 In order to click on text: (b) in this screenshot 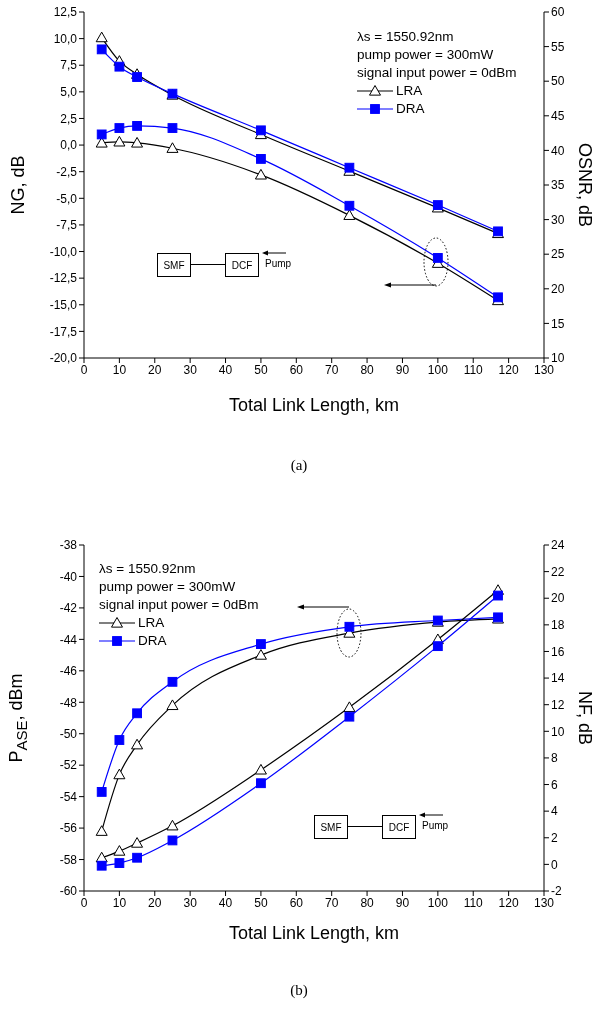, I will do `click(299, 990)`.